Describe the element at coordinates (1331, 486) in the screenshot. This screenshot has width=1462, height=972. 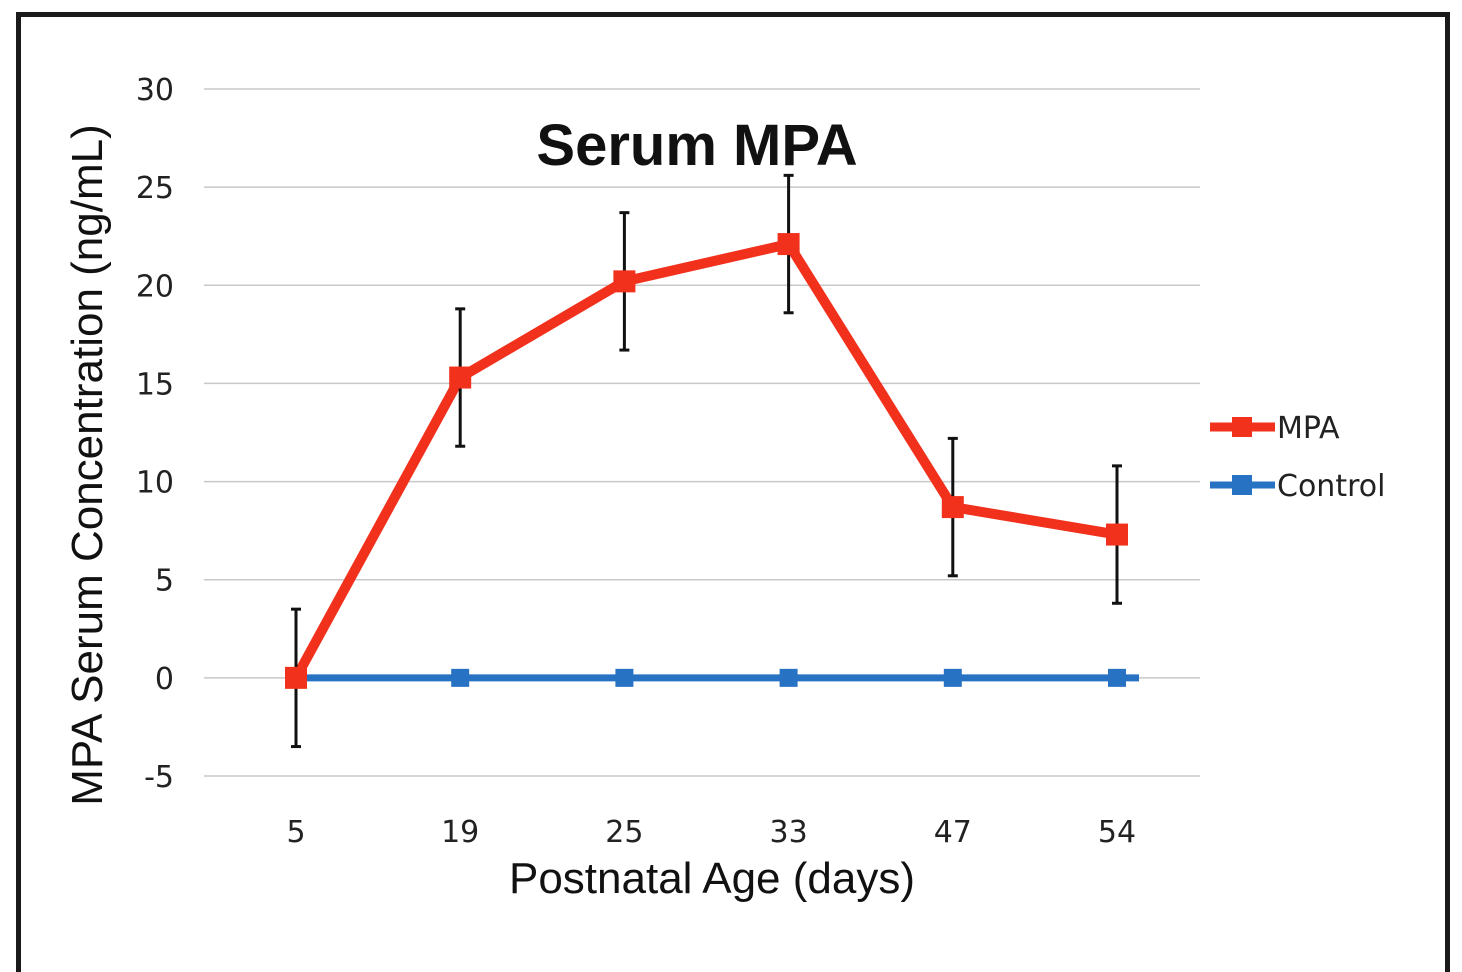
I see `legend-label: Control` at that location.